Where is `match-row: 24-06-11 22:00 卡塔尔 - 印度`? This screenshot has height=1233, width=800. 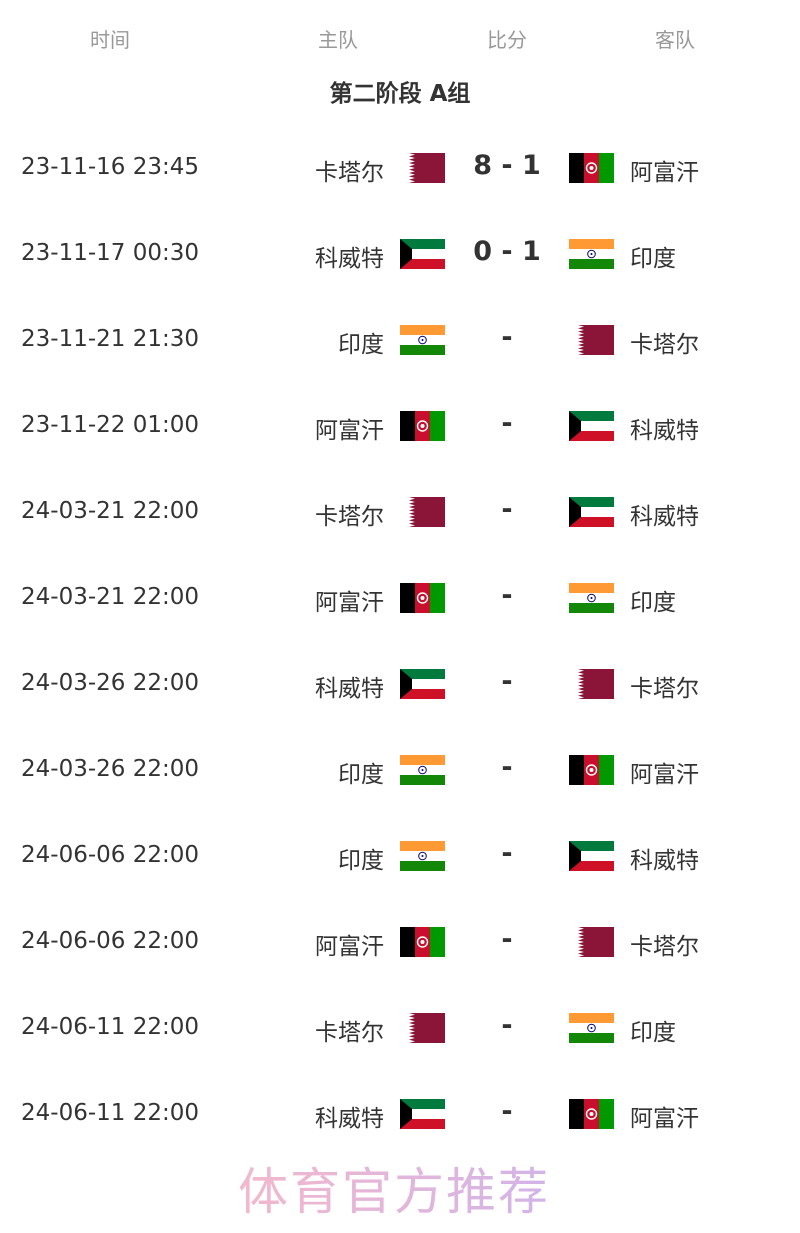
match-row: 24-06-11 22:00 卡塔尔 - 印度 is located at coordinates (400, 1028).